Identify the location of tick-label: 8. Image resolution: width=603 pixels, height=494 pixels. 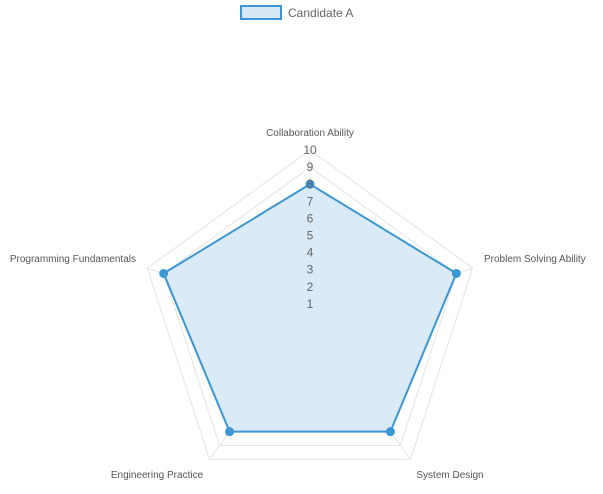
(310, 184).